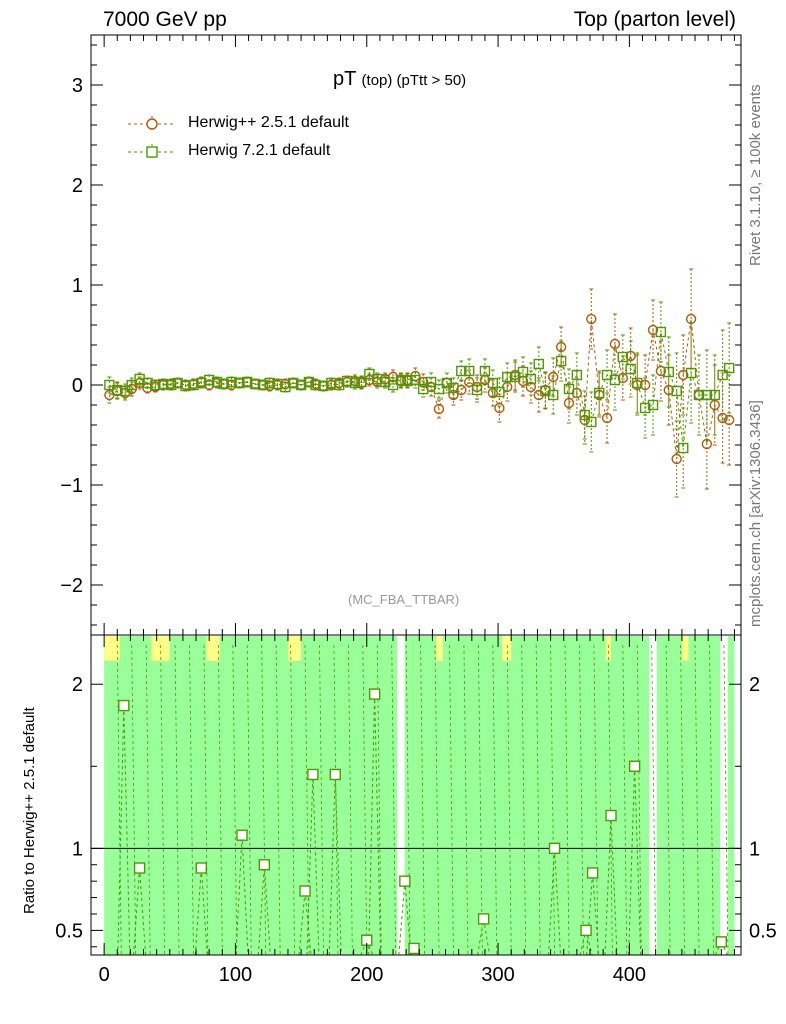 Image resolution: width=786 pixels, height=1024 pixels. What do you see at coordinates (71, 586) in the screenshot?
I see `y-tick-label: −2` at bounding box center [71, 586].